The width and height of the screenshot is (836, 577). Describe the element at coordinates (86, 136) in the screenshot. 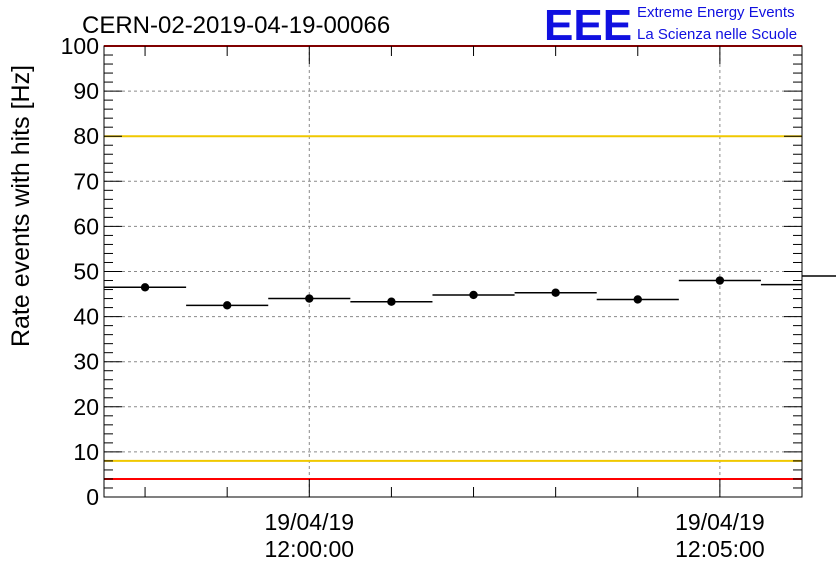

I see `y-tick-label: 80` at that location.